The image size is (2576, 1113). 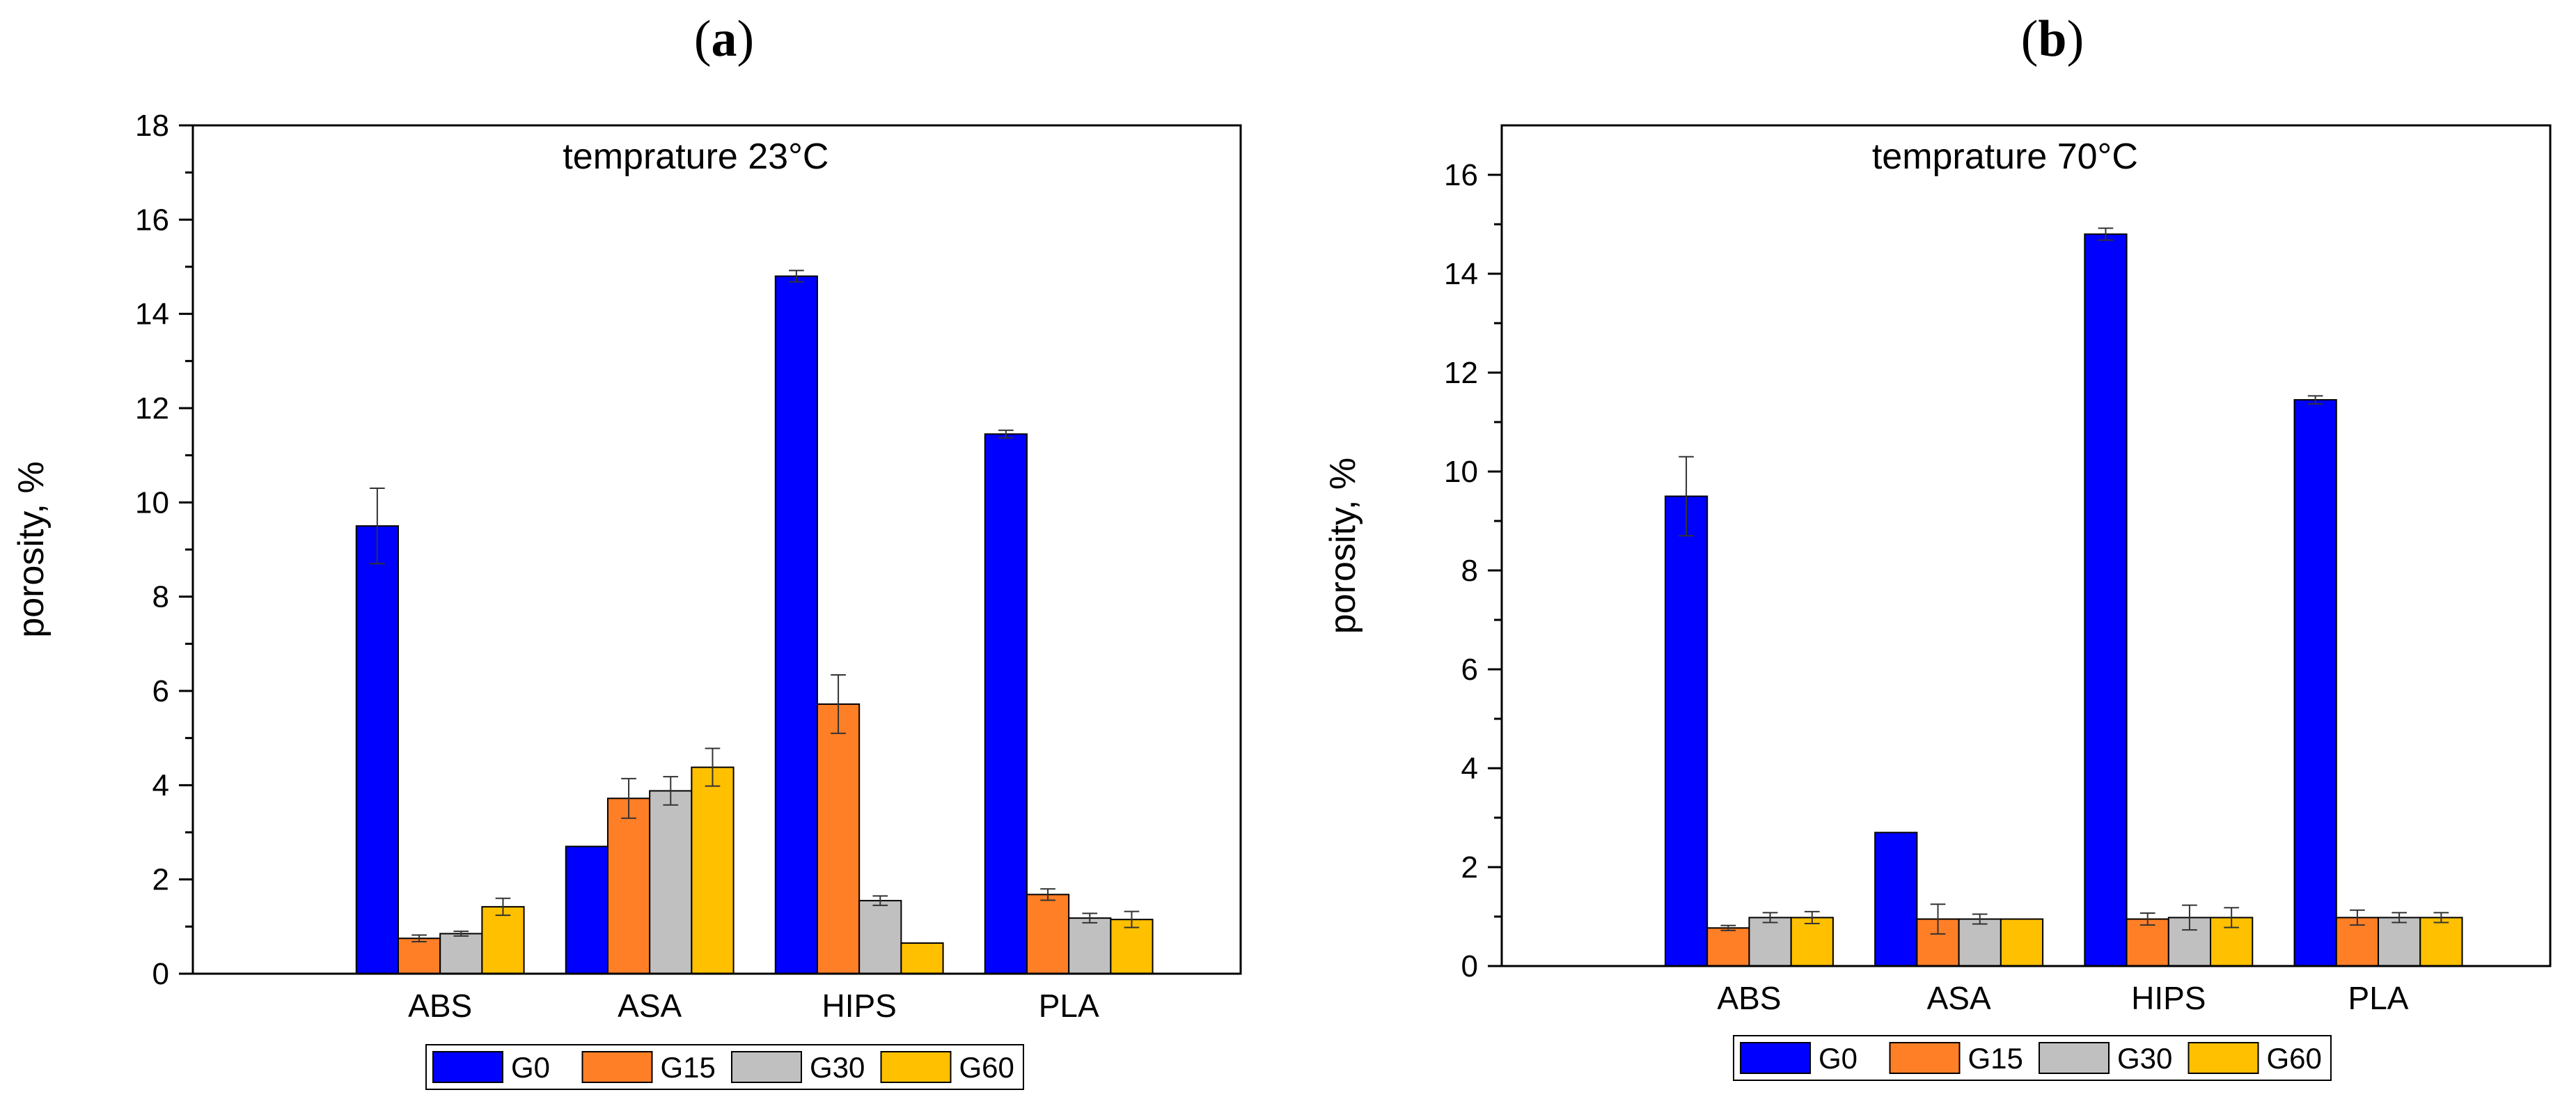 What do you see at coordinates (880, 937) in the screenshot?
I see `bar-HIPS-G30` at bounding box center [880, 937].